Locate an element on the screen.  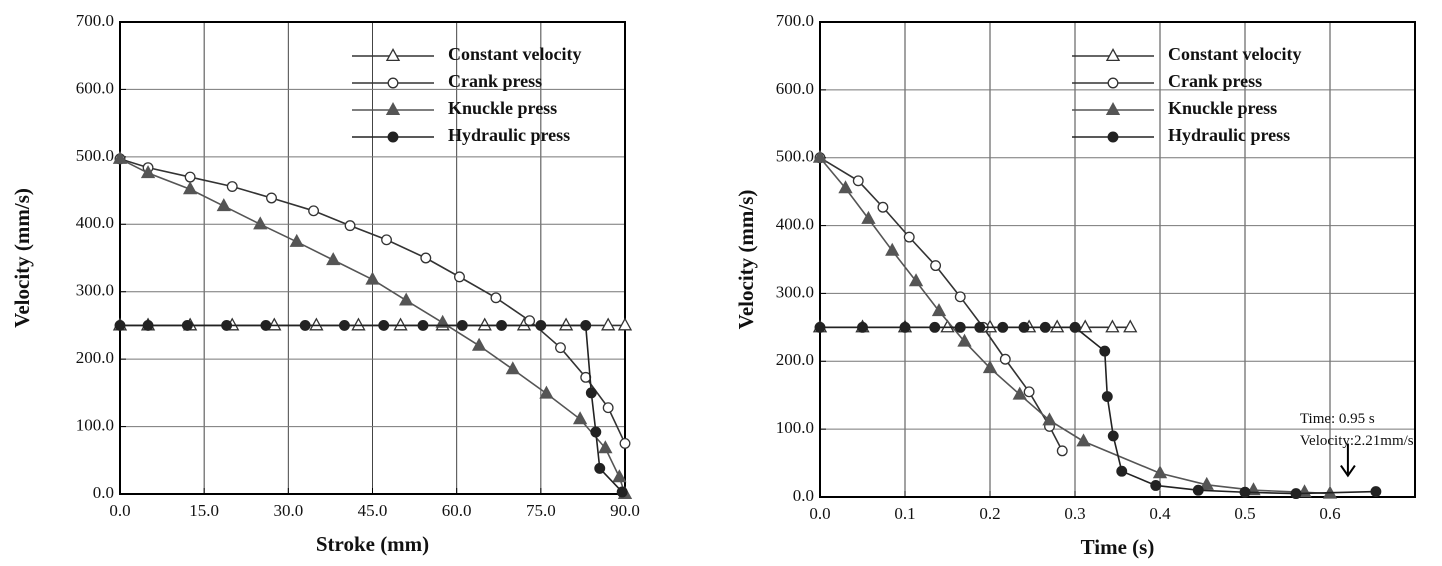
y-axis-label: Velocity (mm/s) is located at coordinates (22, 258).